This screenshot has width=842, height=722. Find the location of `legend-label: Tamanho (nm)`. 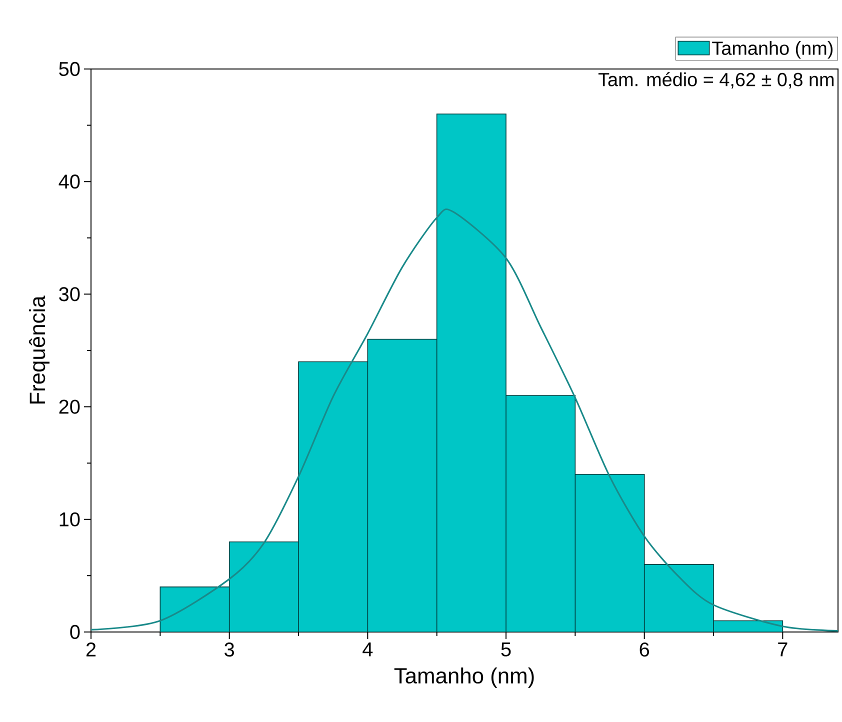

legend-label: Tamanho (nm) is located at coordinates (772, 50).